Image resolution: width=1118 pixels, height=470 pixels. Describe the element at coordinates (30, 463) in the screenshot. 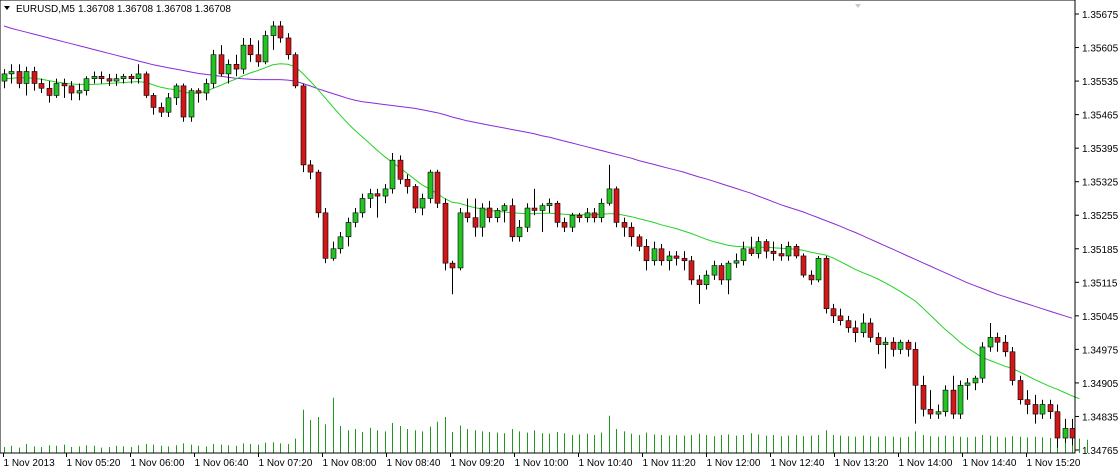

I see `x-tick-label: 1 Nov 2013` at that location.